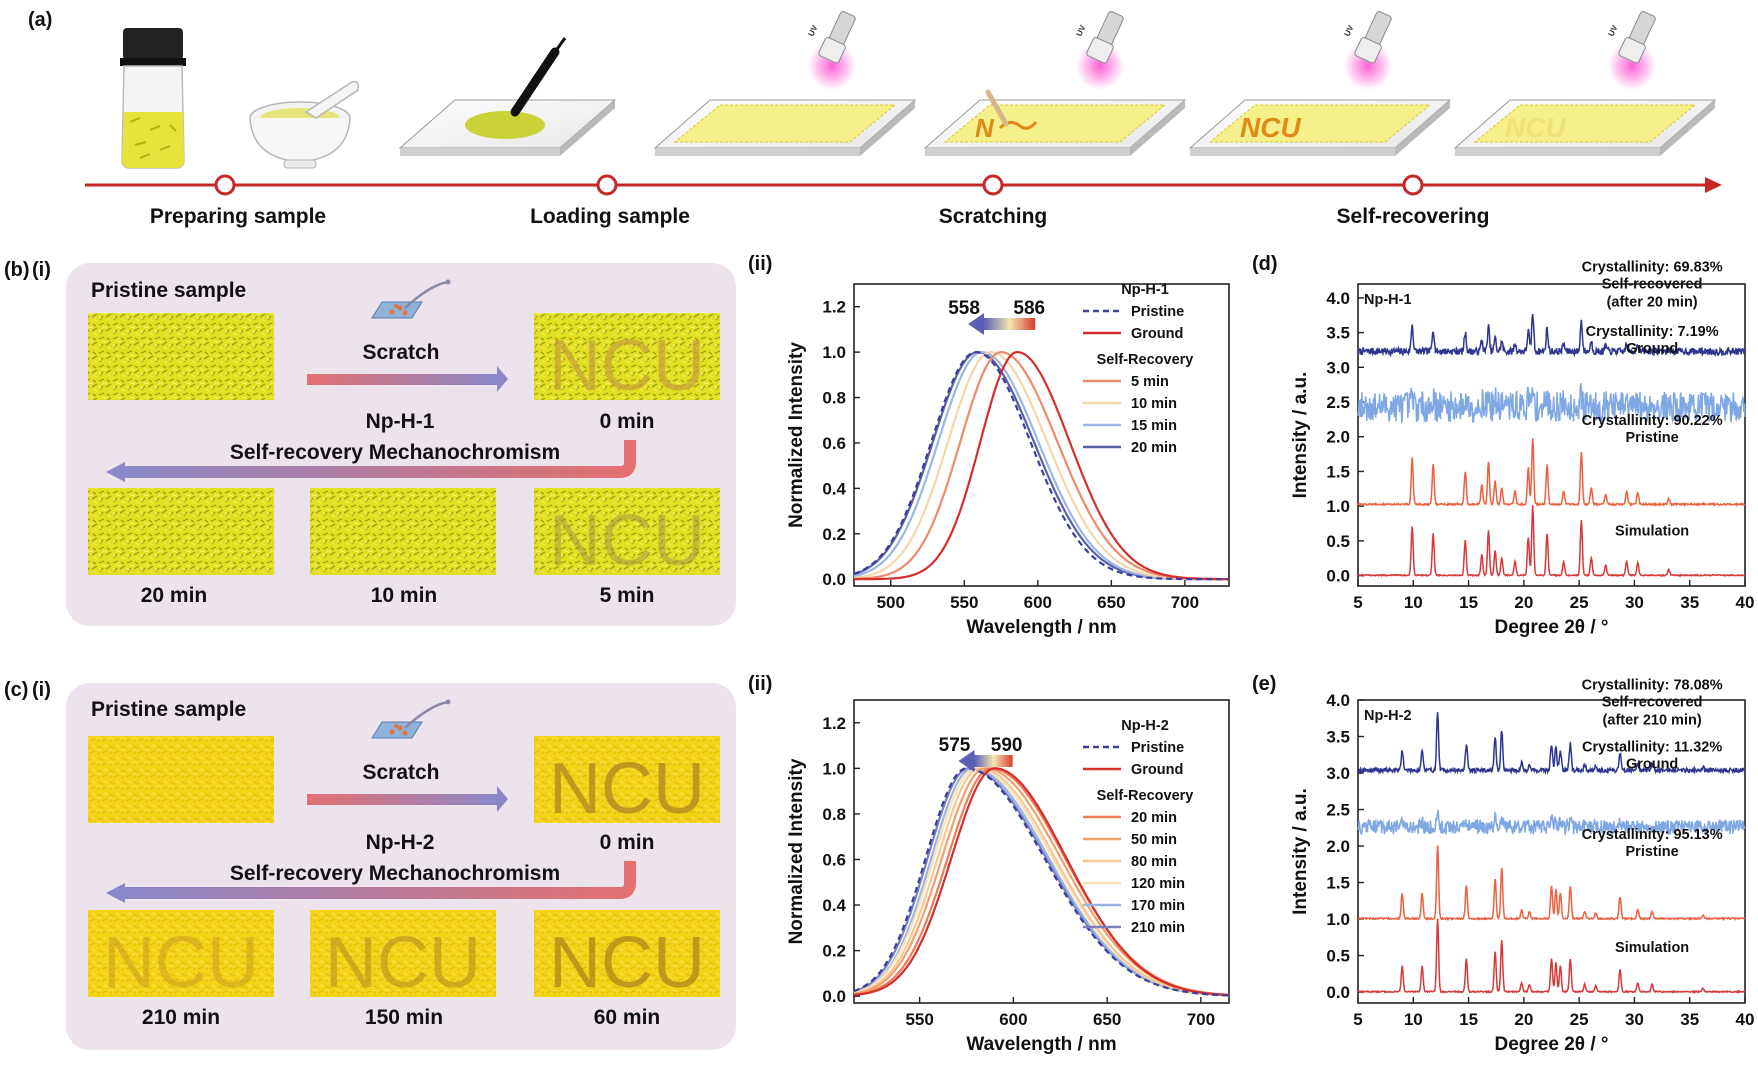  I want to click on pattern-label-2: (after 20 min), so click(1652, 302).